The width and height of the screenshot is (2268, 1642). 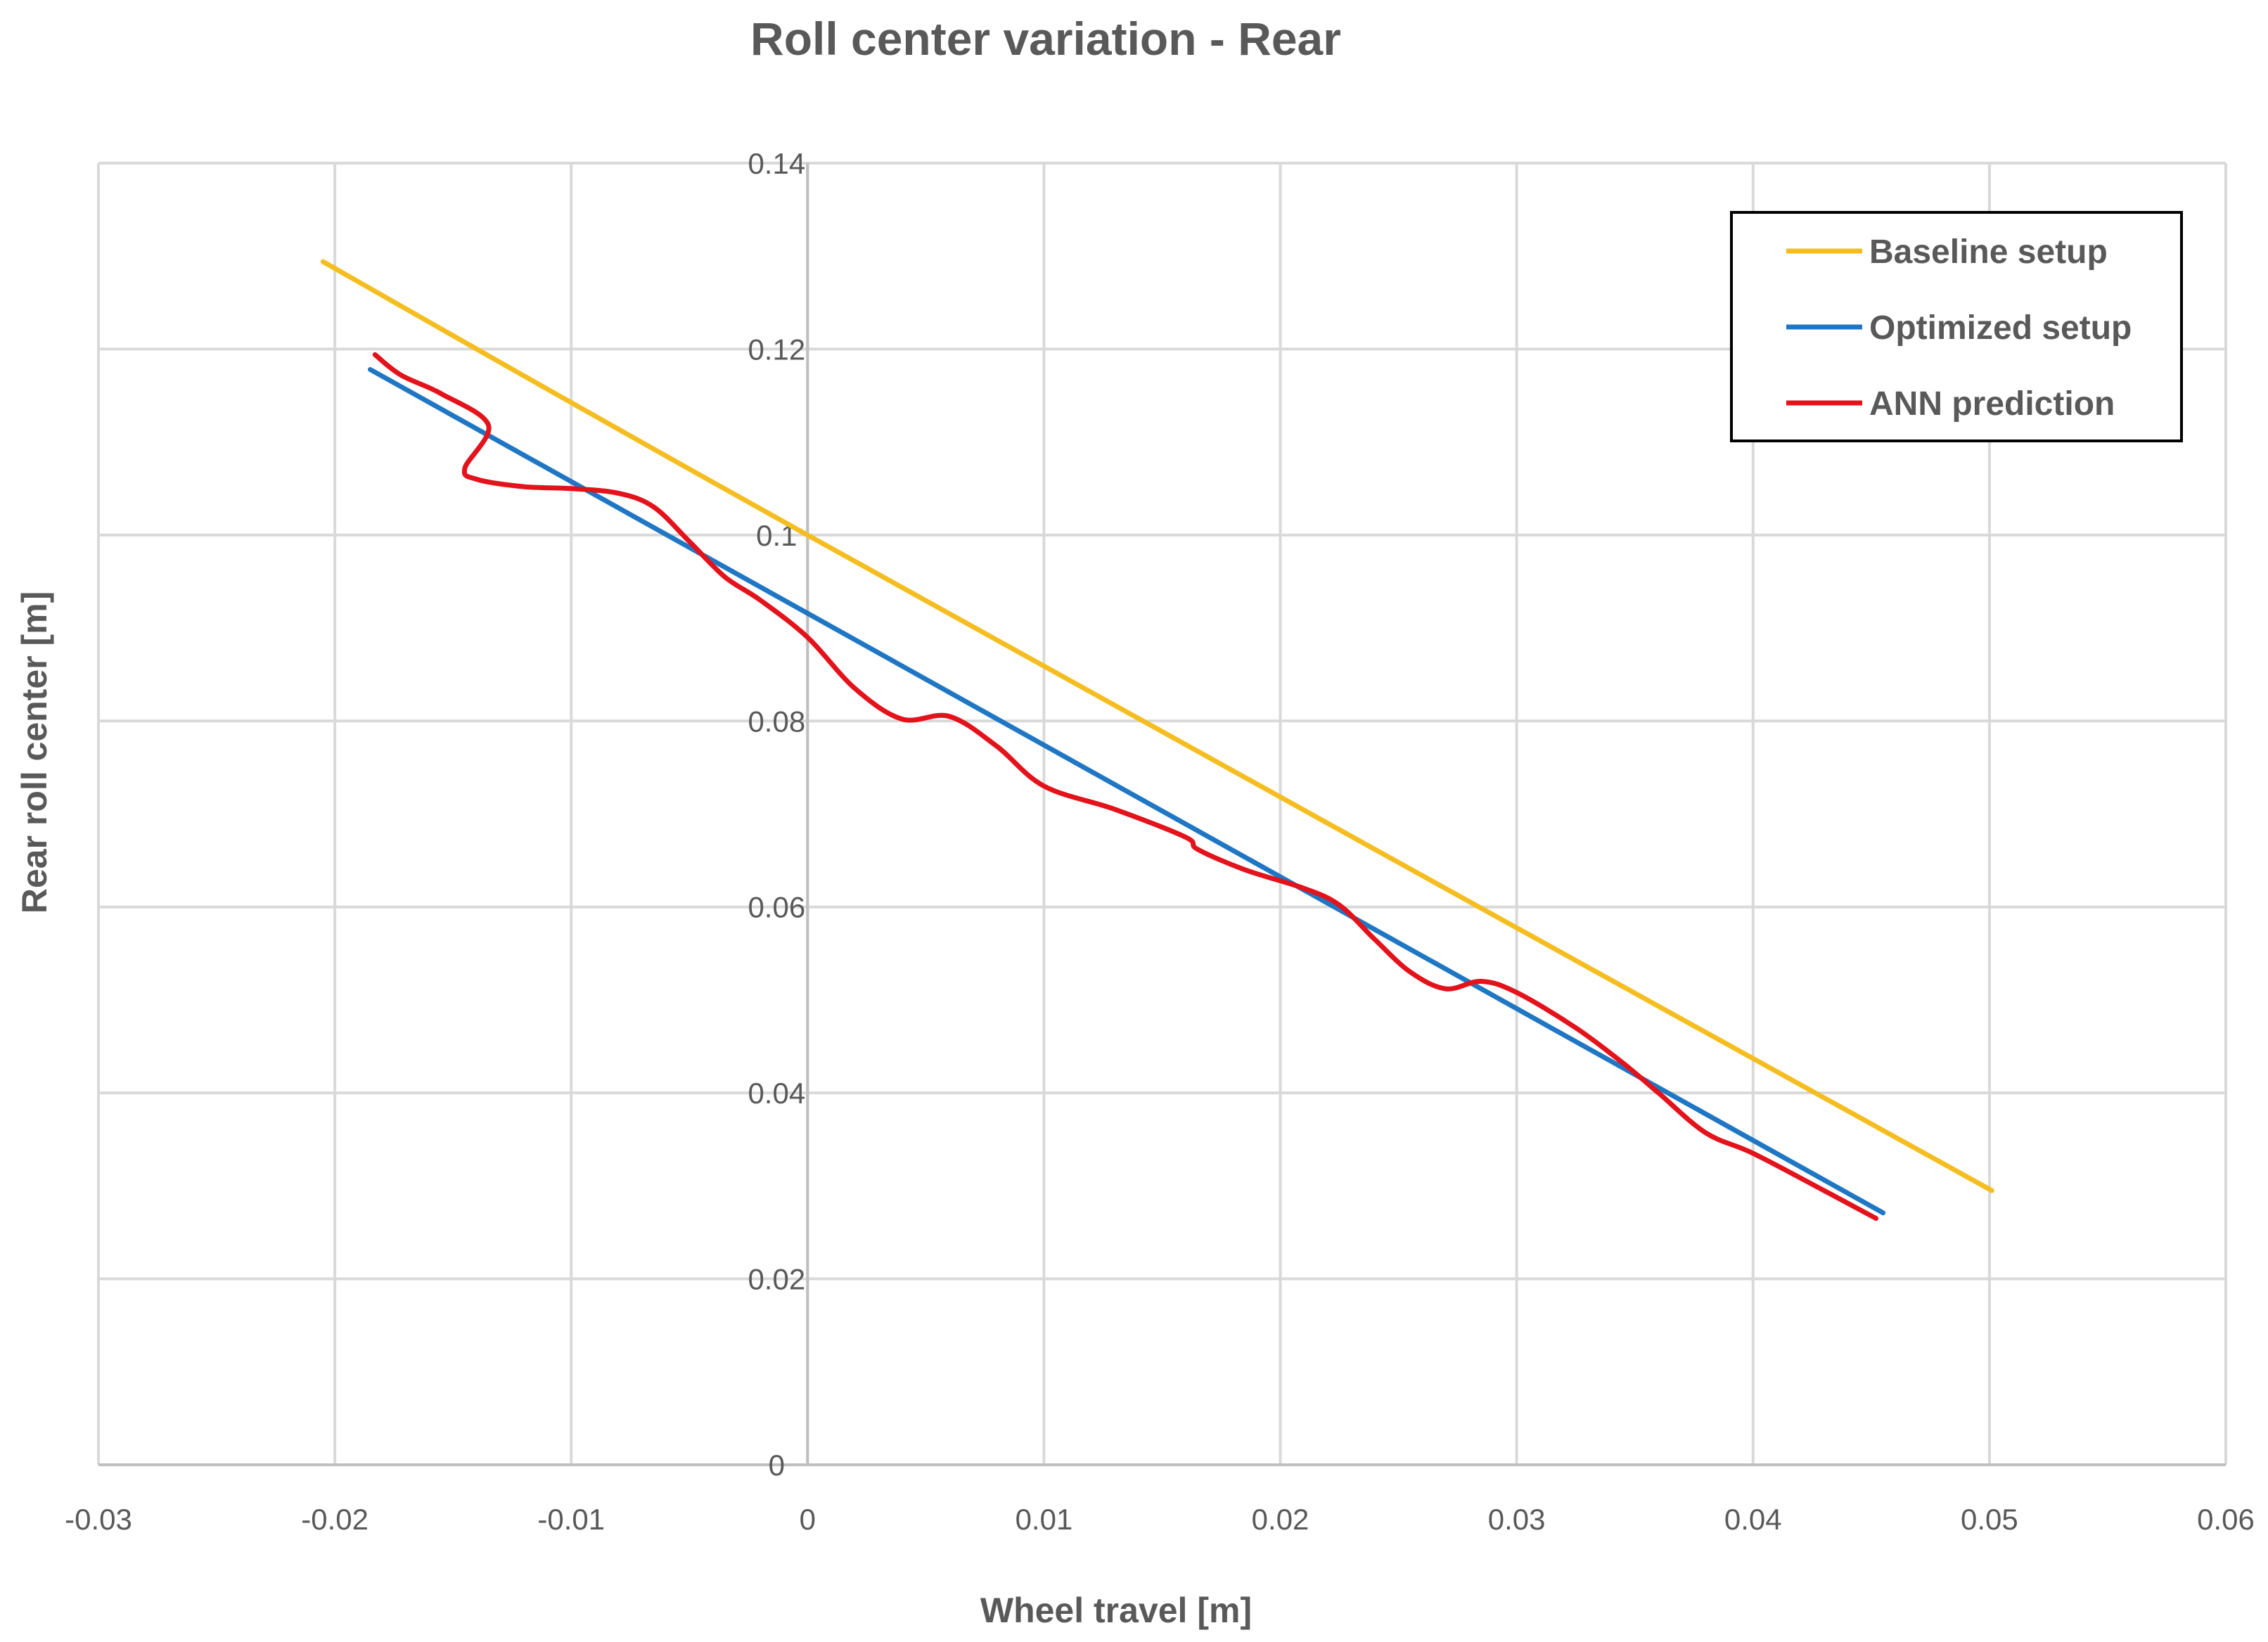 What do you see at coordinates (808, 1519) in the screenshot?
I see `x-tick-label: 0` at bounding box center [808, 1519].